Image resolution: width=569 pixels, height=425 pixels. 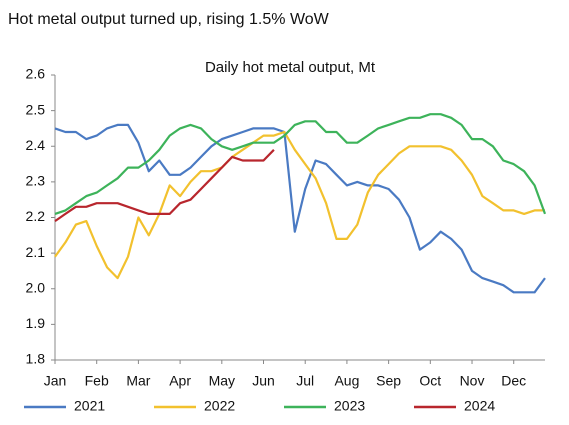 What do you see at coordinates (430, 381) in the screenshot?
I see `x-tick-label: Oct` at bounding box center [430, 381].